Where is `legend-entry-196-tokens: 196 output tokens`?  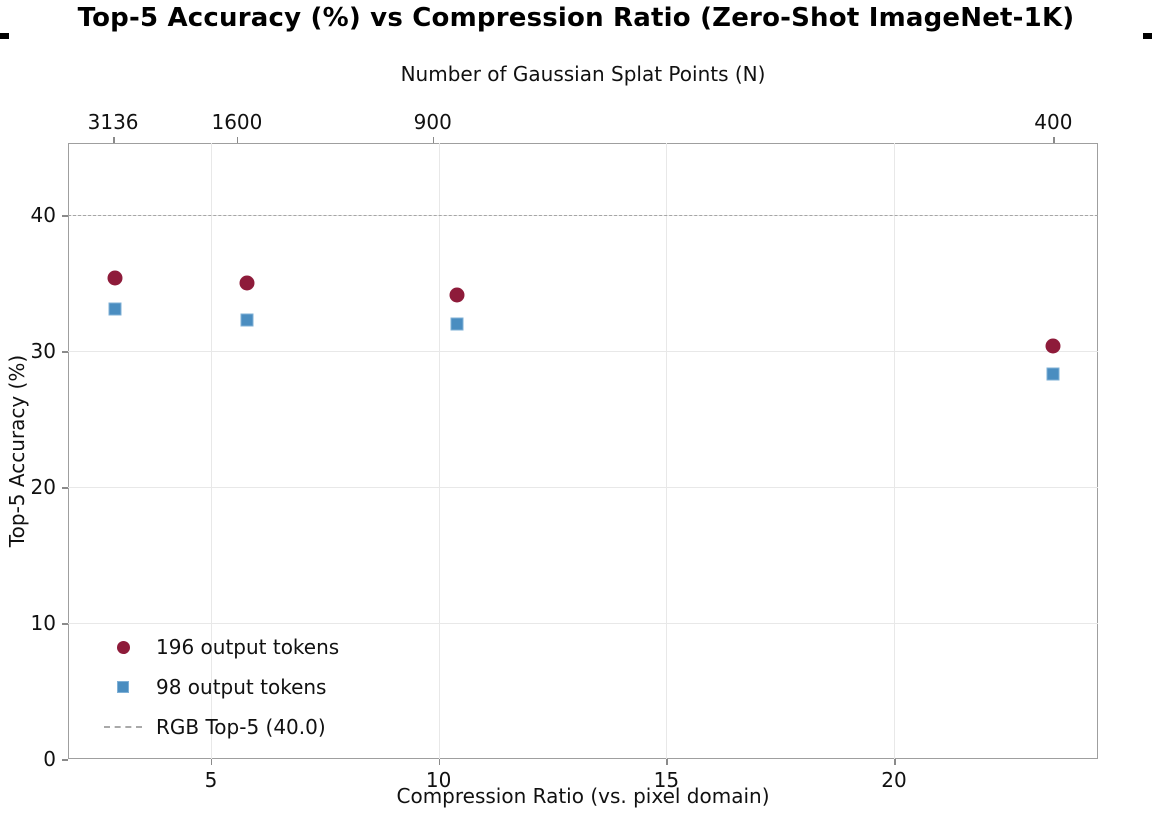 legend-entry-196-tokens: 196 output tokens is located at coordinates (219, 647).